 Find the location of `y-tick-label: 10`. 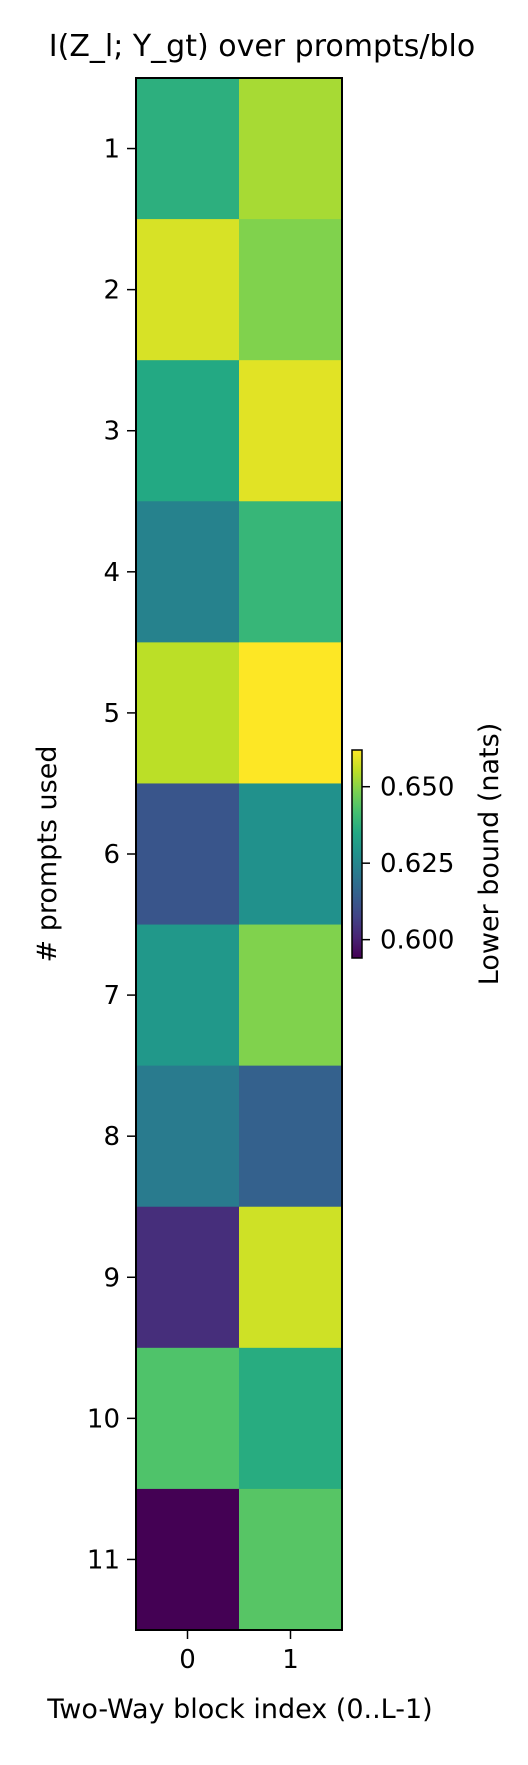

y-tick-label: 10 is located at coordinates (103, 1419).